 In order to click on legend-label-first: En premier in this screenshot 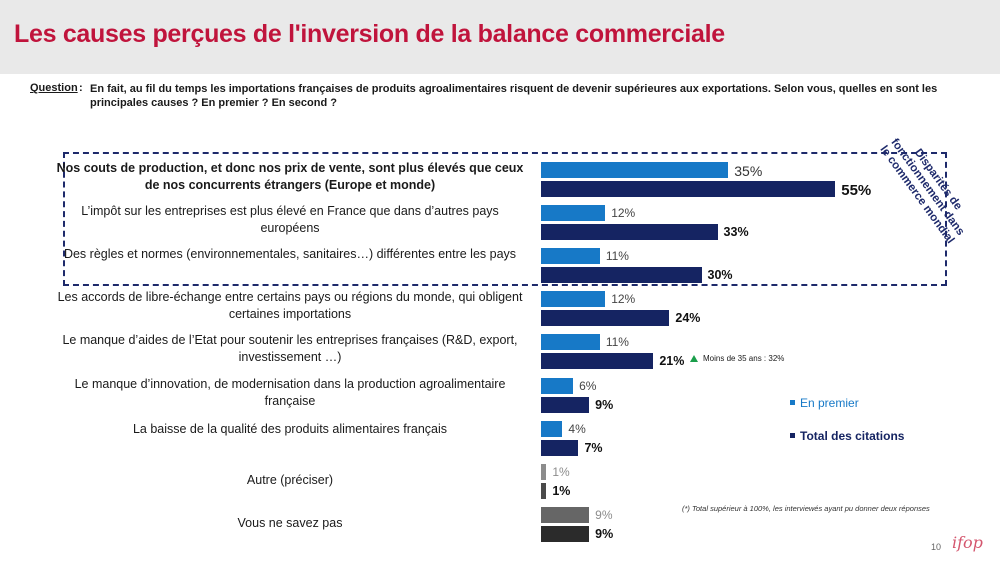, I will do `click(829, 403)`.